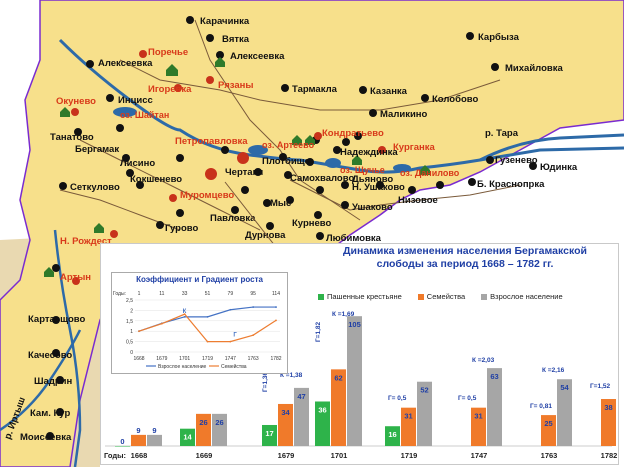  I want to click on svg-text: Казанка, so click(389, 91).